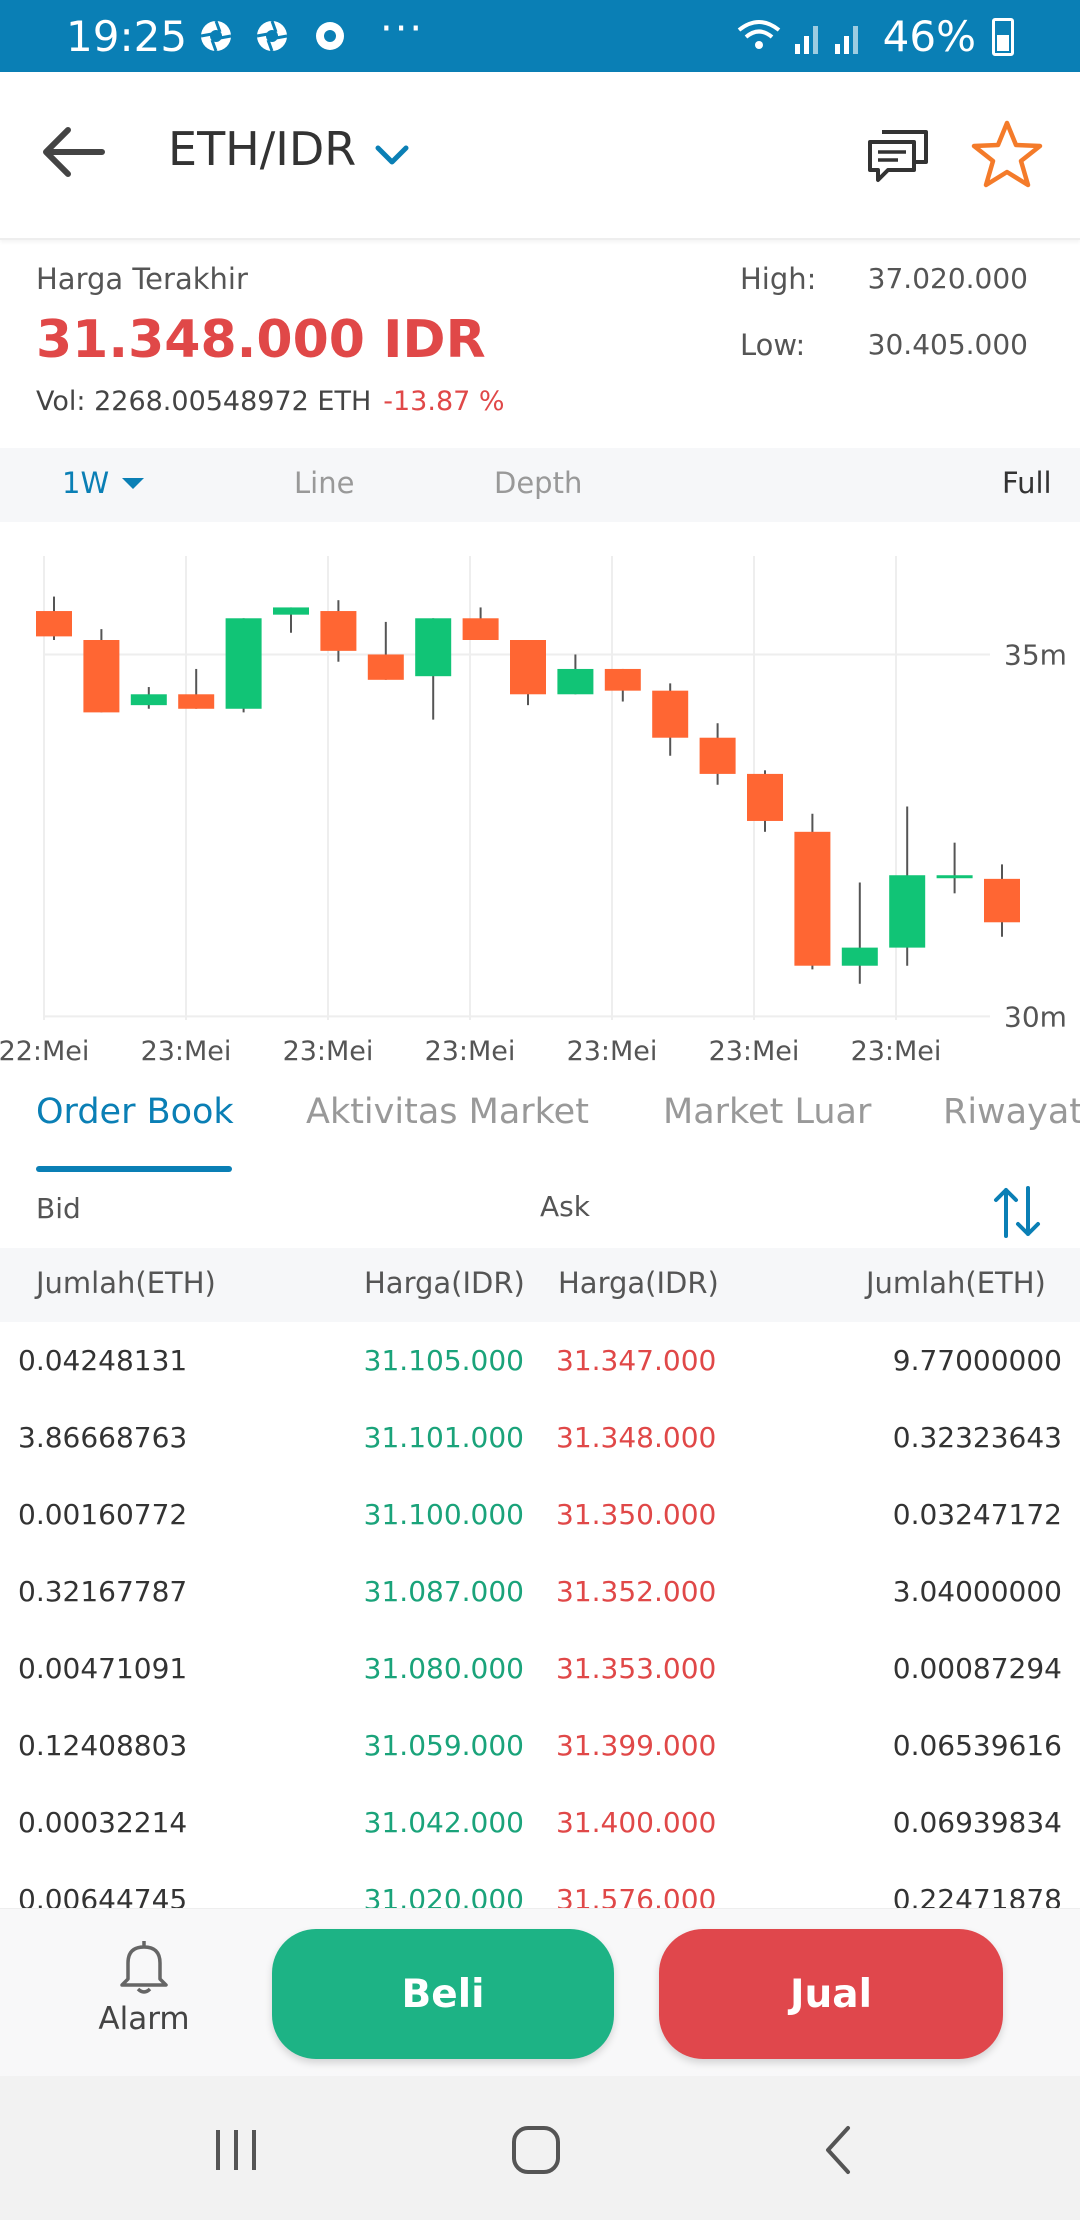 The width and height of the screenshot is (1080, 2220). I want to click on more-notifications: ···, so click(402, 29).